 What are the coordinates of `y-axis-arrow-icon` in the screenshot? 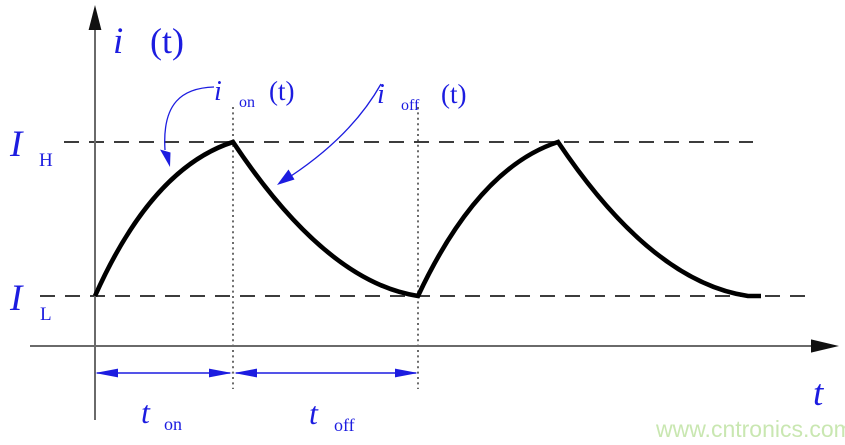 It's located at (95, 17).